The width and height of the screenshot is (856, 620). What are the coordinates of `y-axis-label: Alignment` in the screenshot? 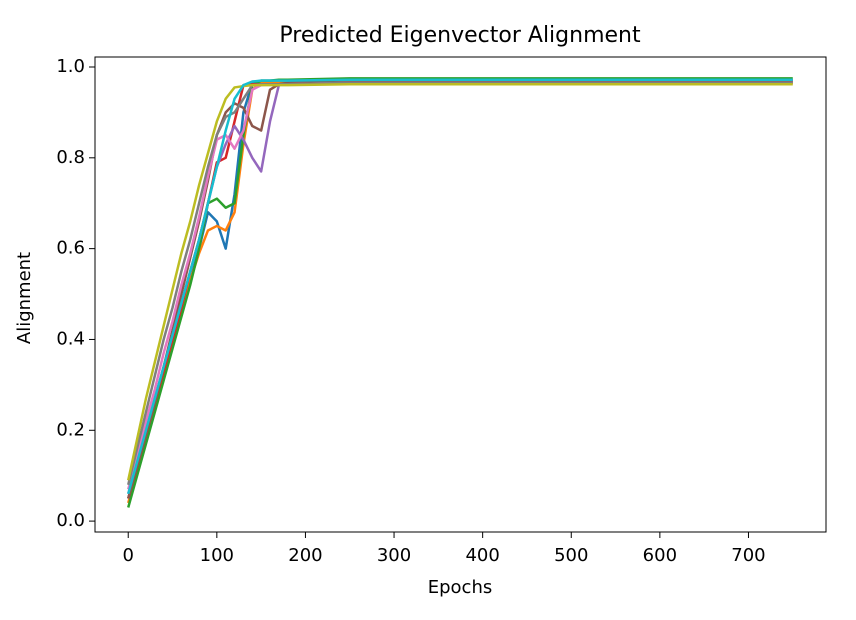 It's located at (24, 298).